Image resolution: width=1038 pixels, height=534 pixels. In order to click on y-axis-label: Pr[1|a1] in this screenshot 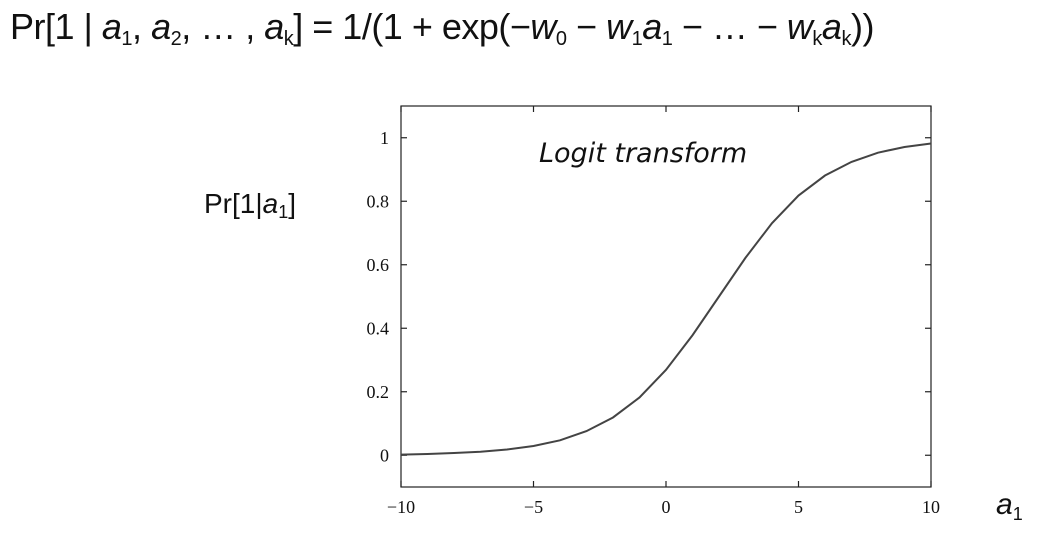, I will do `click(250, 205)`.